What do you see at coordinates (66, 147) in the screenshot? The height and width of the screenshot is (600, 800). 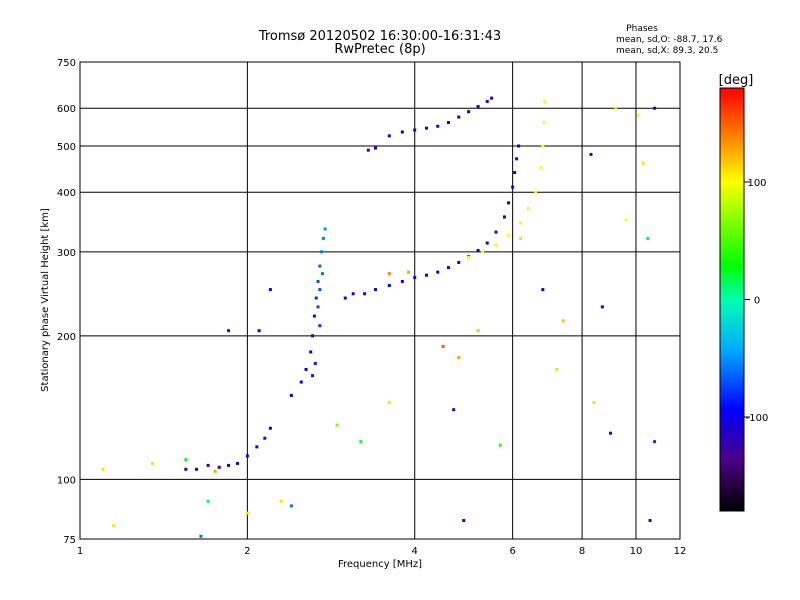 I see `y-tick-label: 500` at bounding box center [66, 147].